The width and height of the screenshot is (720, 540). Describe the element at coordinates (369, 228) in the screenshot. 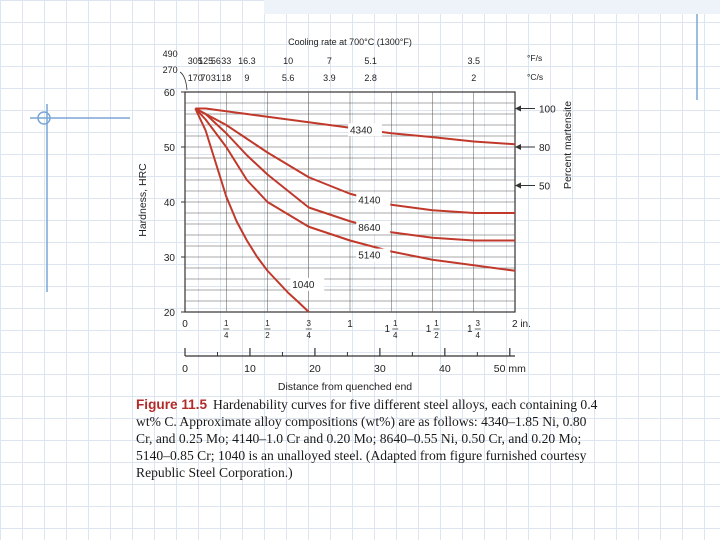

I see `curve-label-8640: 8640` at that location.